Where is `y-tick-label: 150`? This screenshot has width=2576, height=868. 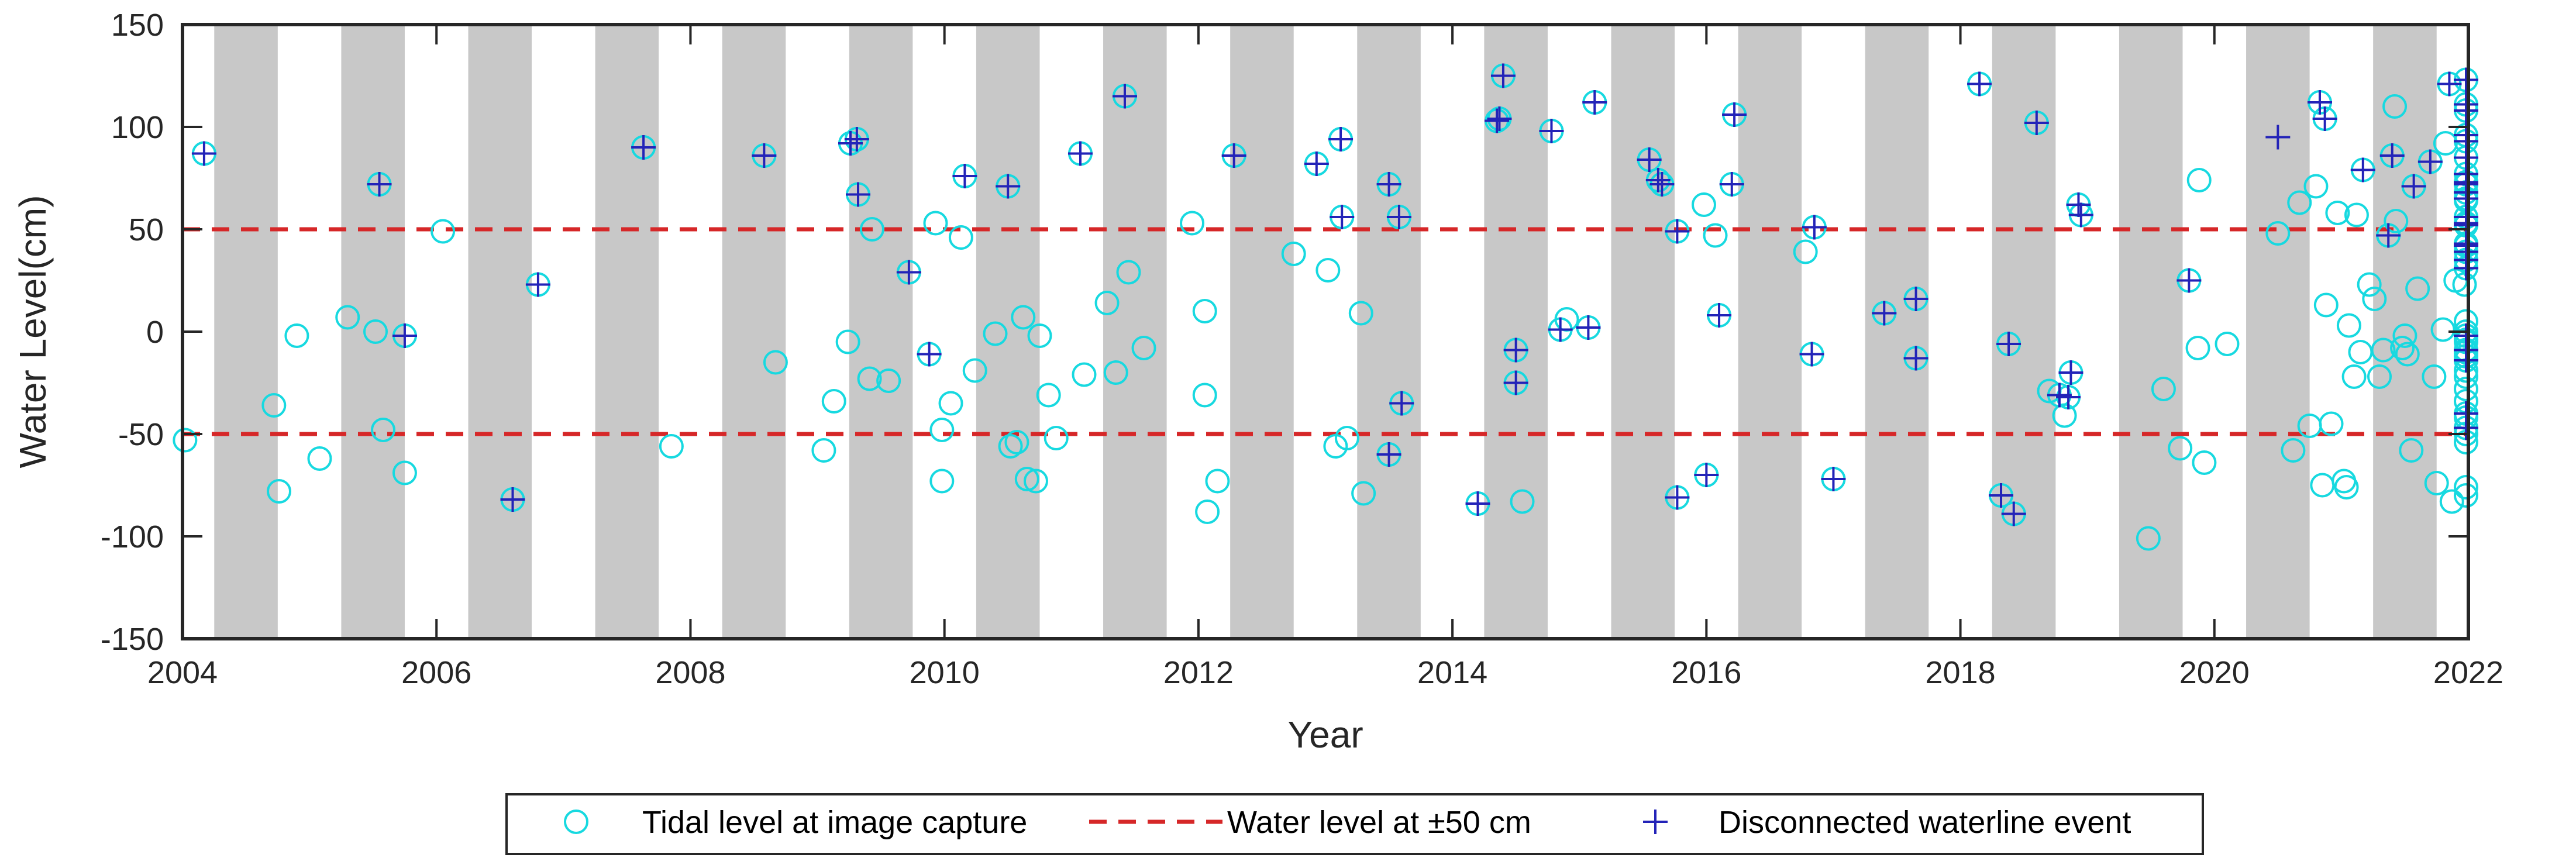
y-tick-label: 150 is located at coordinates (137, 25).